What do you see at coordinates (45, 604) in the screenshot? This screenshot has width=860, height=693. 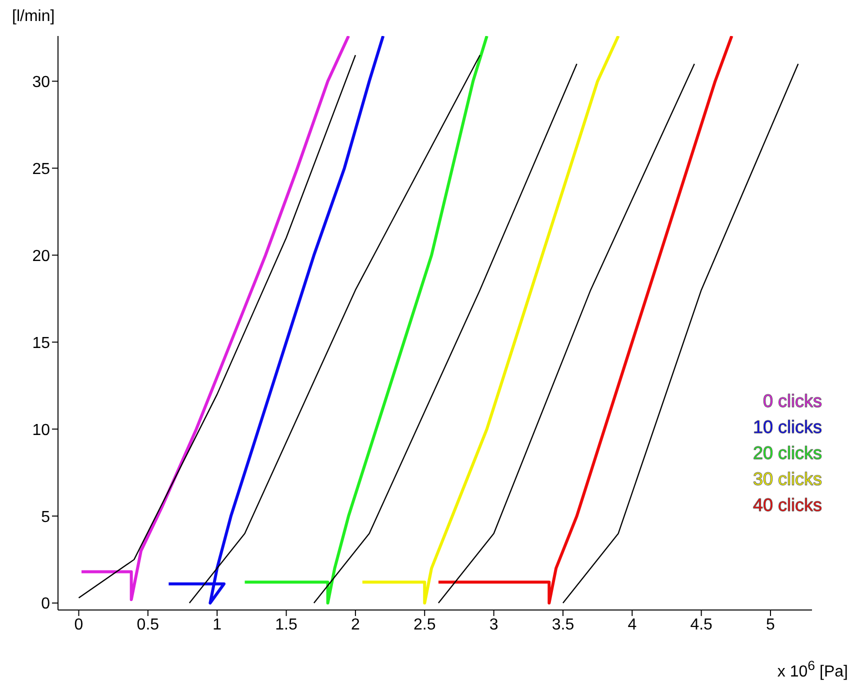 I see `y-tick-label: 0` at bounding box center [45, 604].